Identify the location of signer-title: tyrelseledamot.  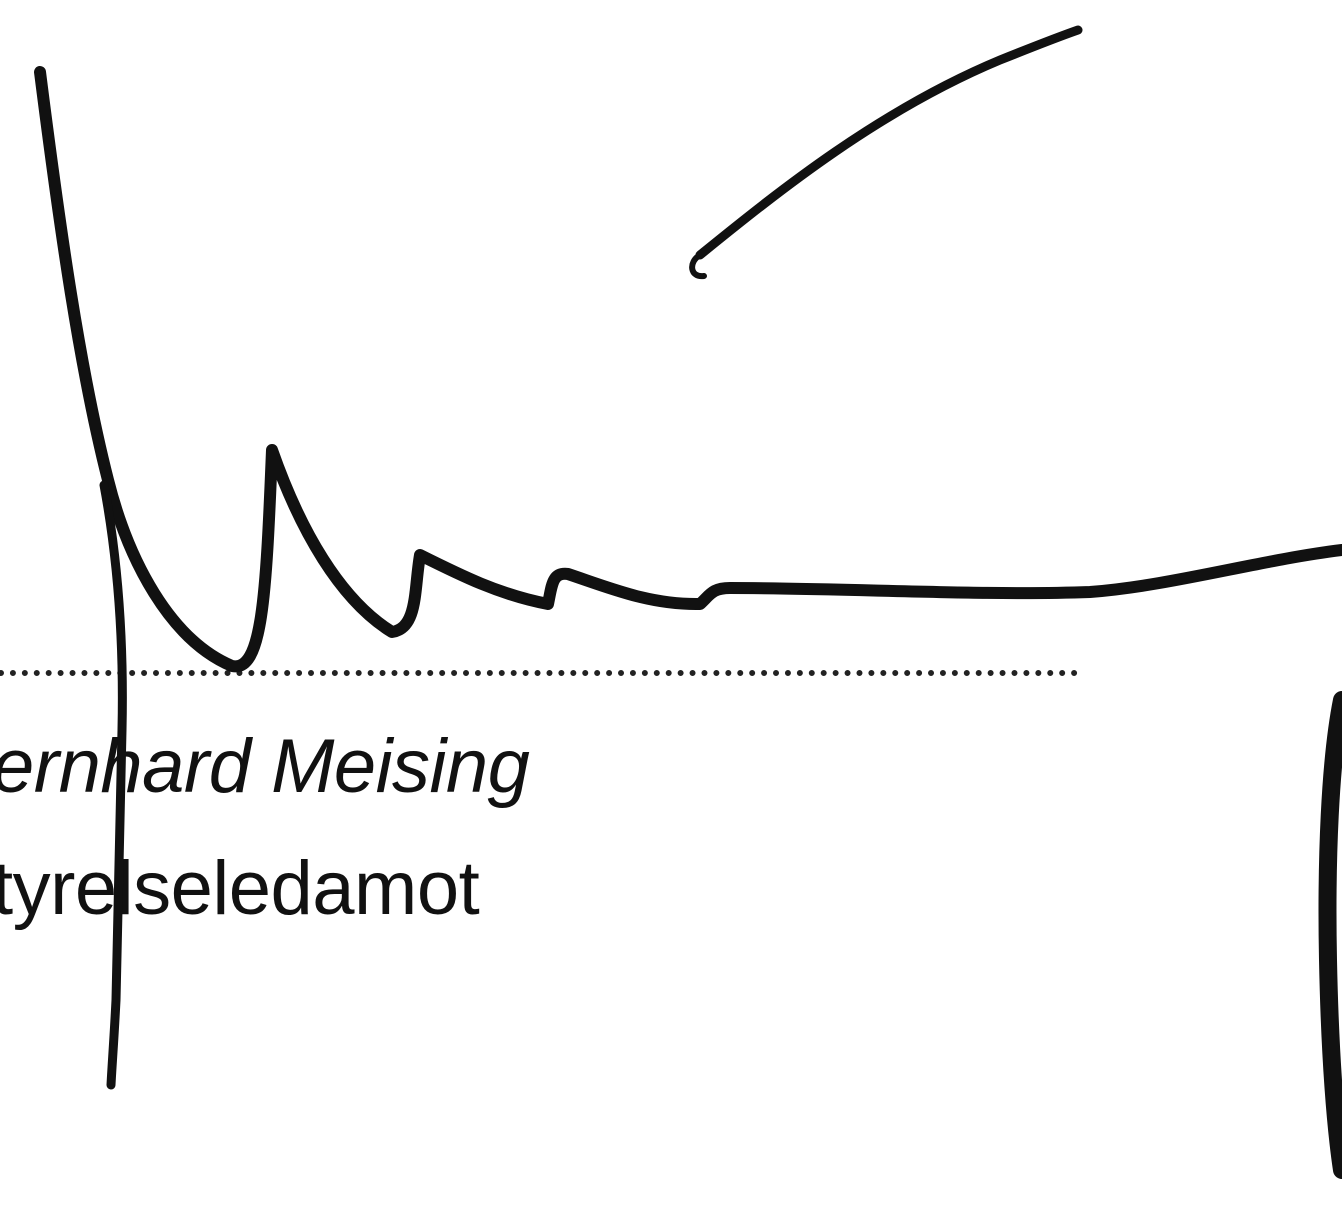
(240, 888).